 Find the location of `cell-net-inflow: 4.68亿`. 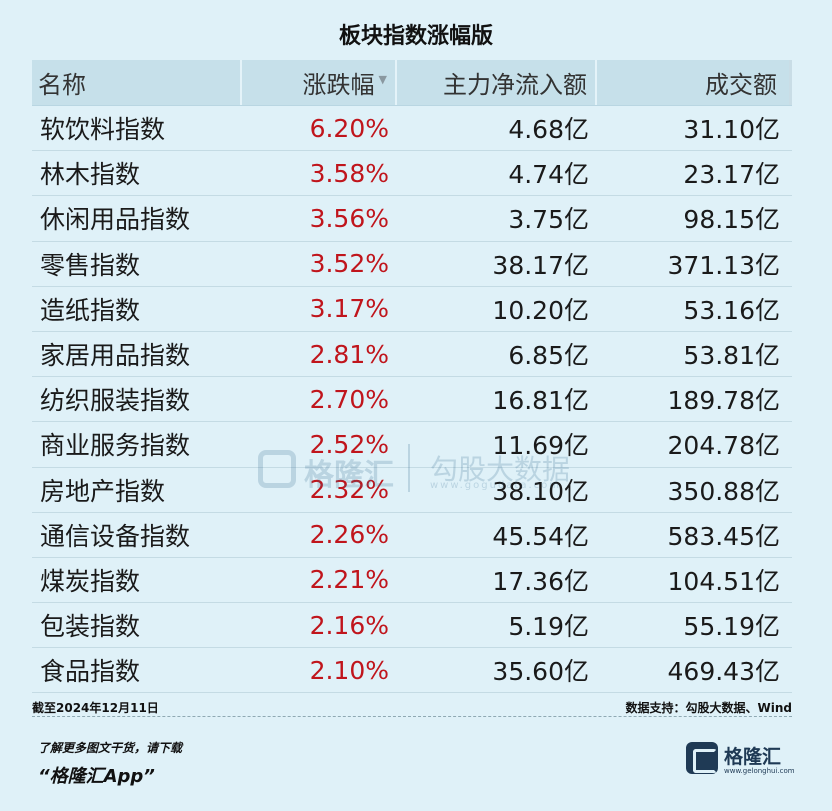

cell-net-inflow: 4.68亿 is located at coordinates (548, 130).